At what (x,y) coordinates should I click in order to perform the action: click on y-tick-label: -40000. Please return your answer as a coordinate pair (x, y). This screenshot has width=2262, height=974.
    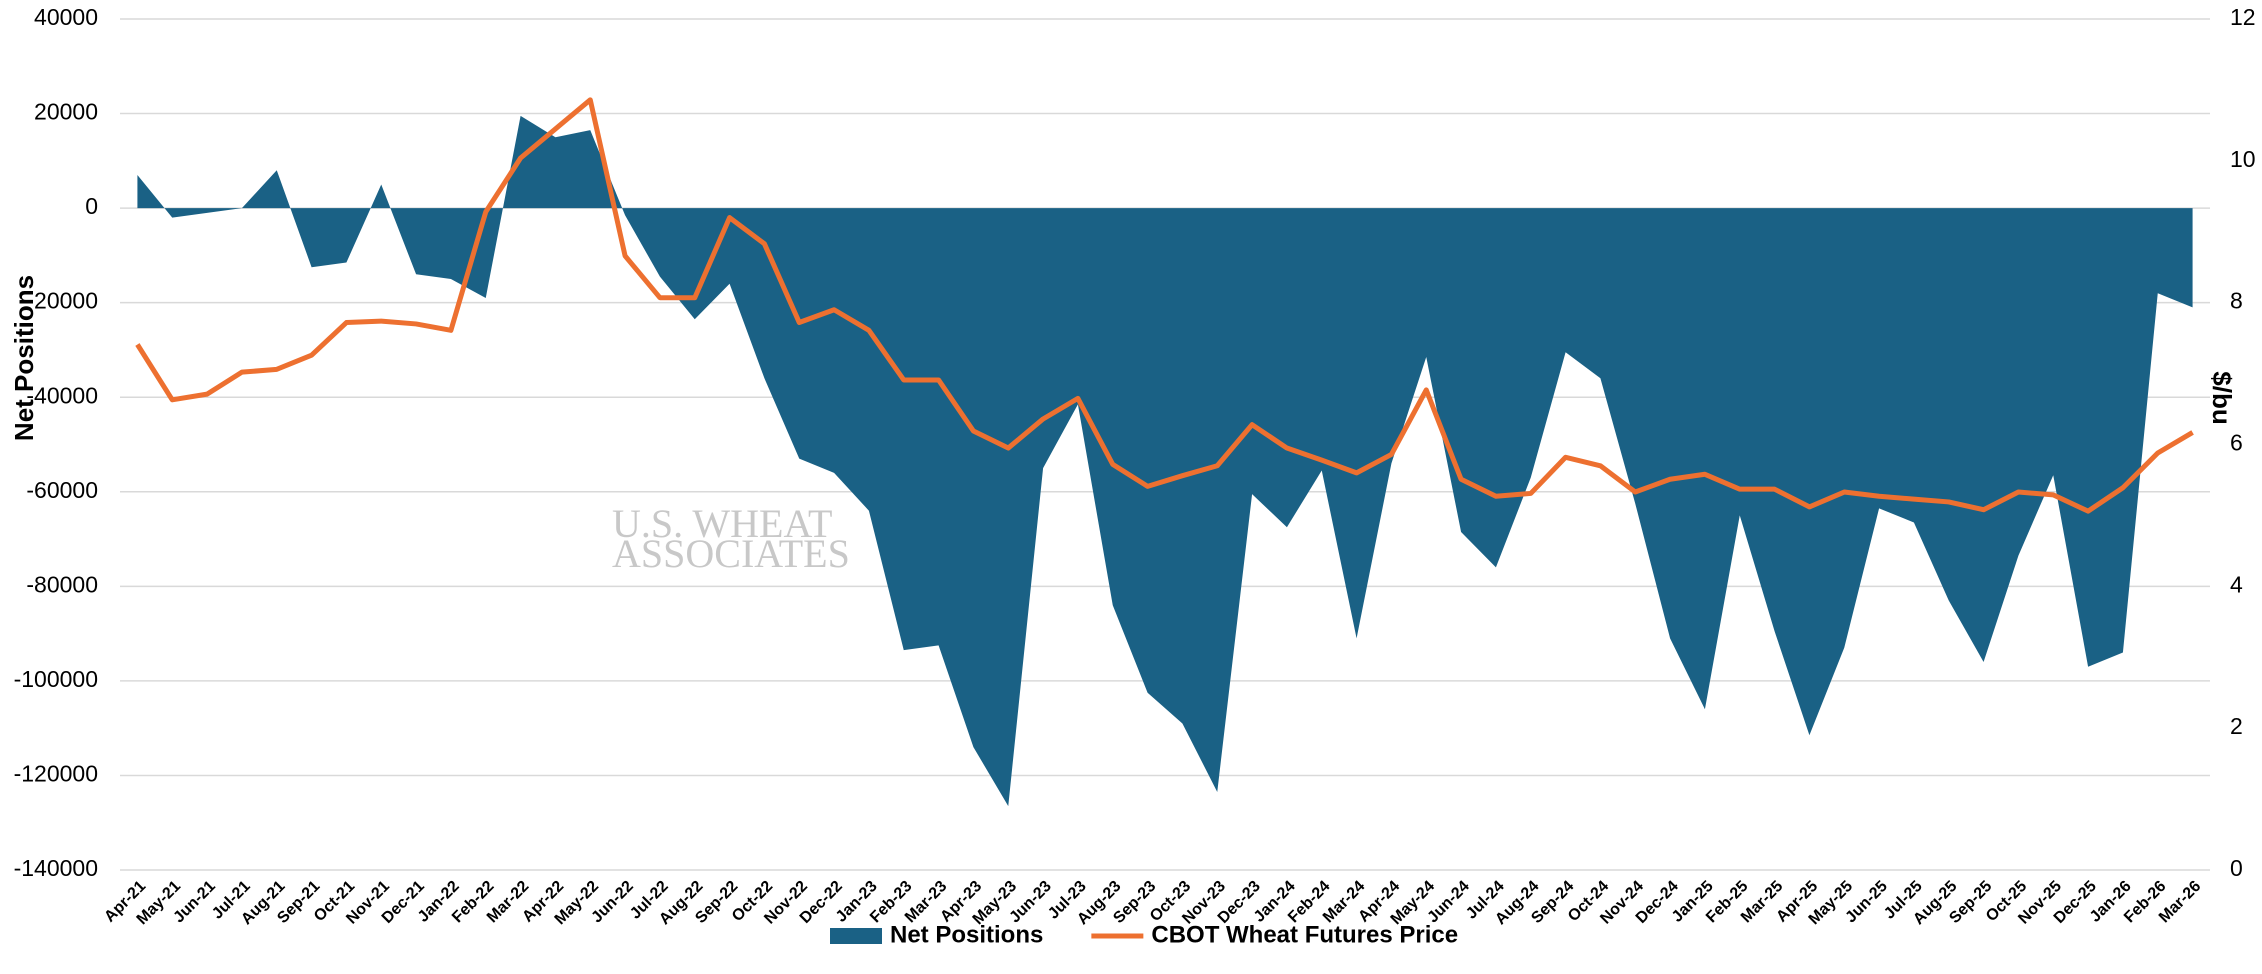
    Looking at the image, I should click on (62, 395).